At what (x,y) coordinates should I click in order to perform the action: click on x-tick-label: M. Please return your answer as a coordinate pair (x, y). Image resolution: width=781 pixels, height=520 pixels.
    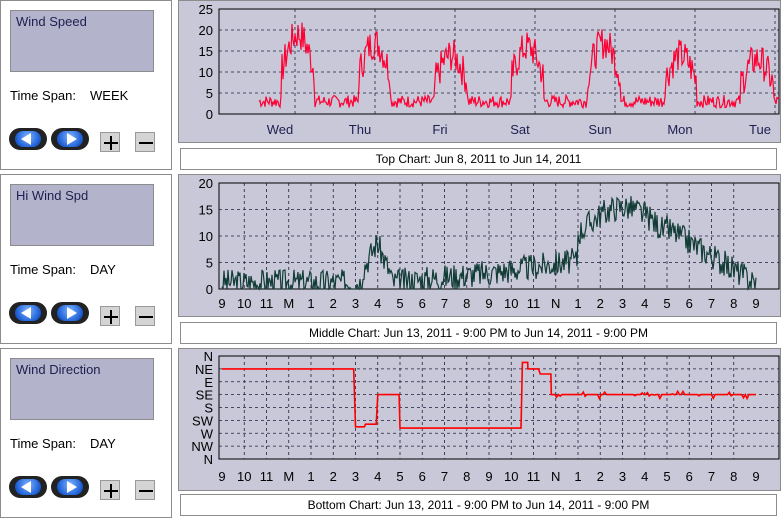
    Looking at the image, I should click on (288, 303).